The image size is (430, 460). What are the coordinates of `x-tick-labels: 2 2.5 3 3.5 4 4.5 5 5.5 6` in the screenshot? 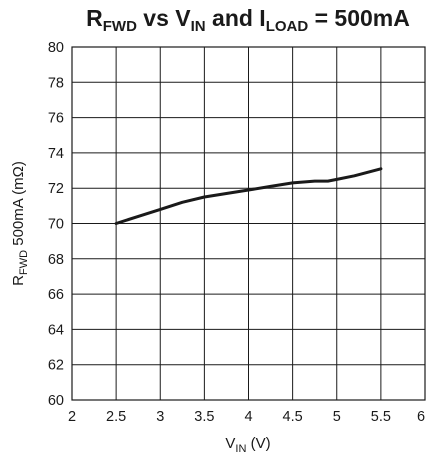 It's located at (246, 417).